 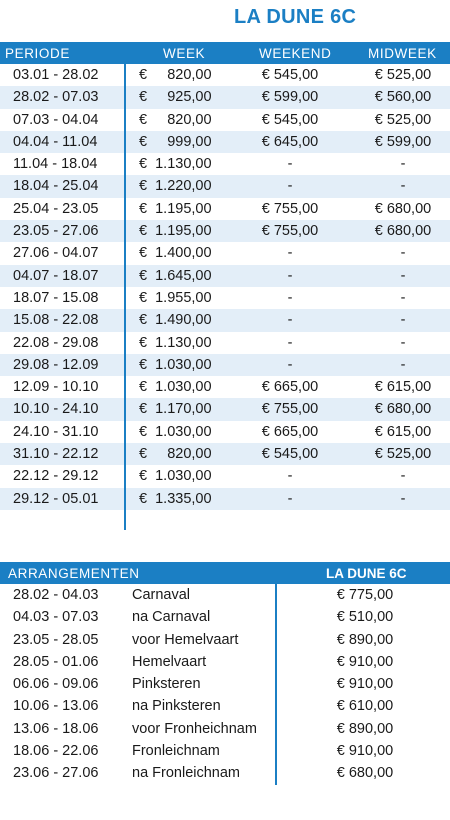 I want to click on period-cell: 27.06 - 04.07, so click(x=56, y=253).